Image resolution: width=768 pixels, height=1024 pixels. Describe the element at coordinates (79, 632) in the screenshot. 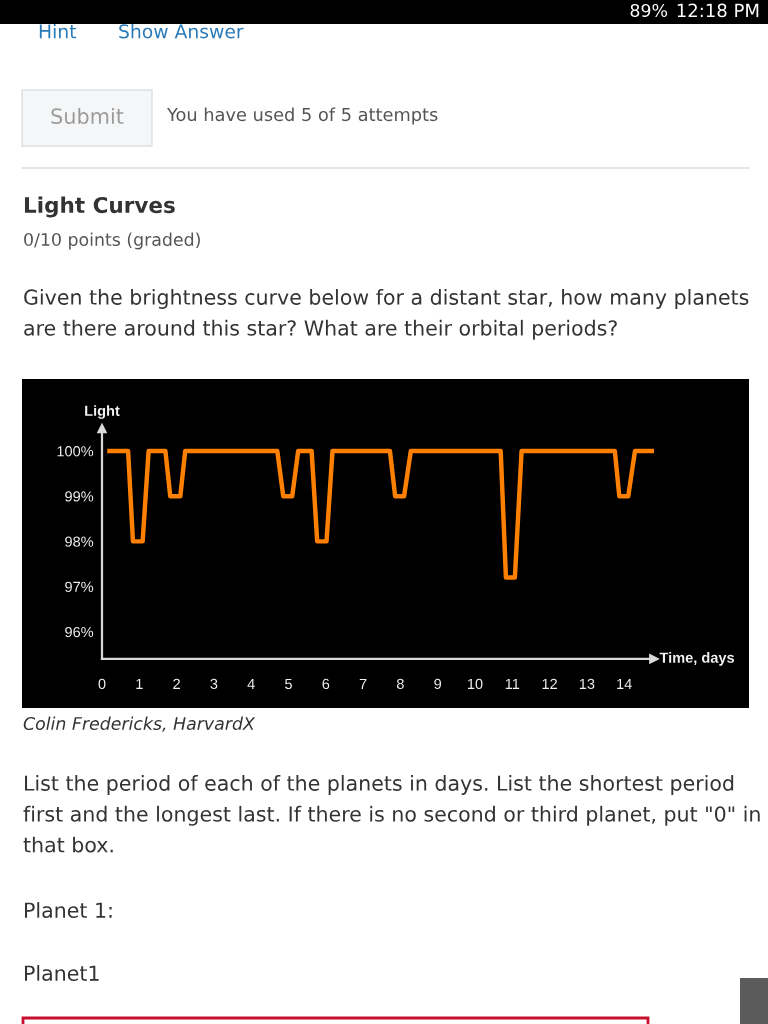

I see `y-tick-label: 96%` at that location.